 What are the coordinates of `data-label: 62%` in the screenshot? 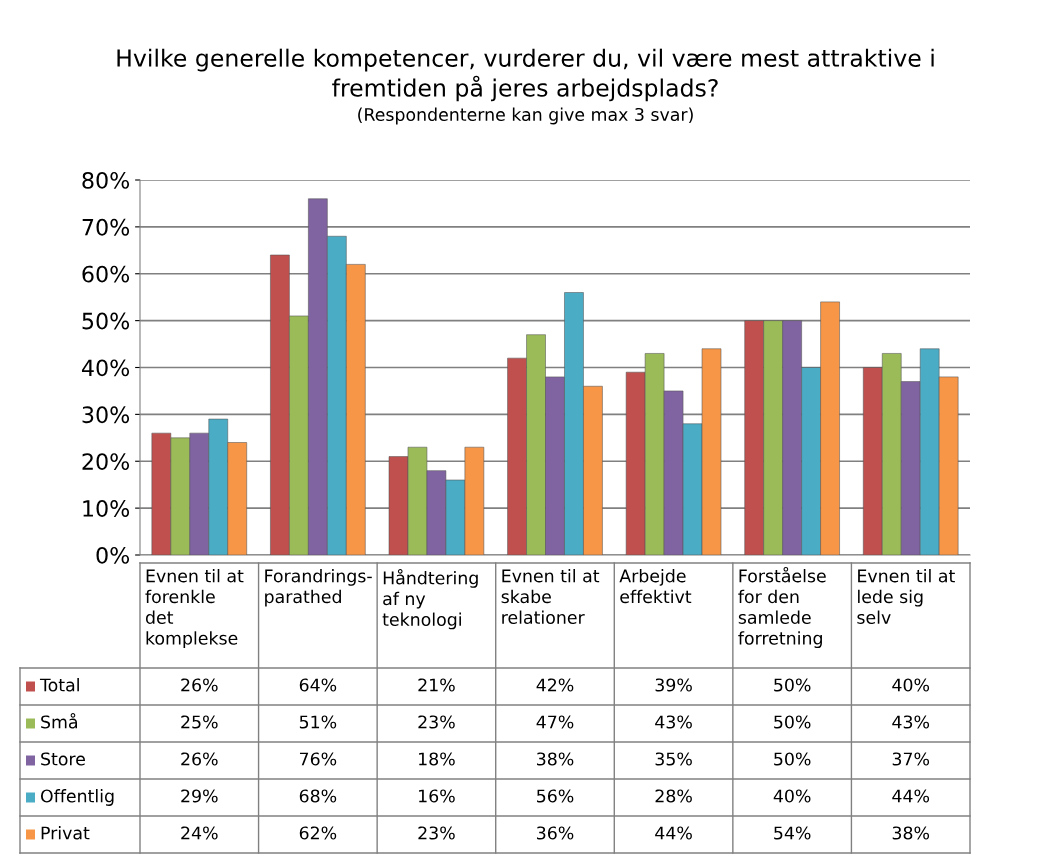 It's located at (318, 833).